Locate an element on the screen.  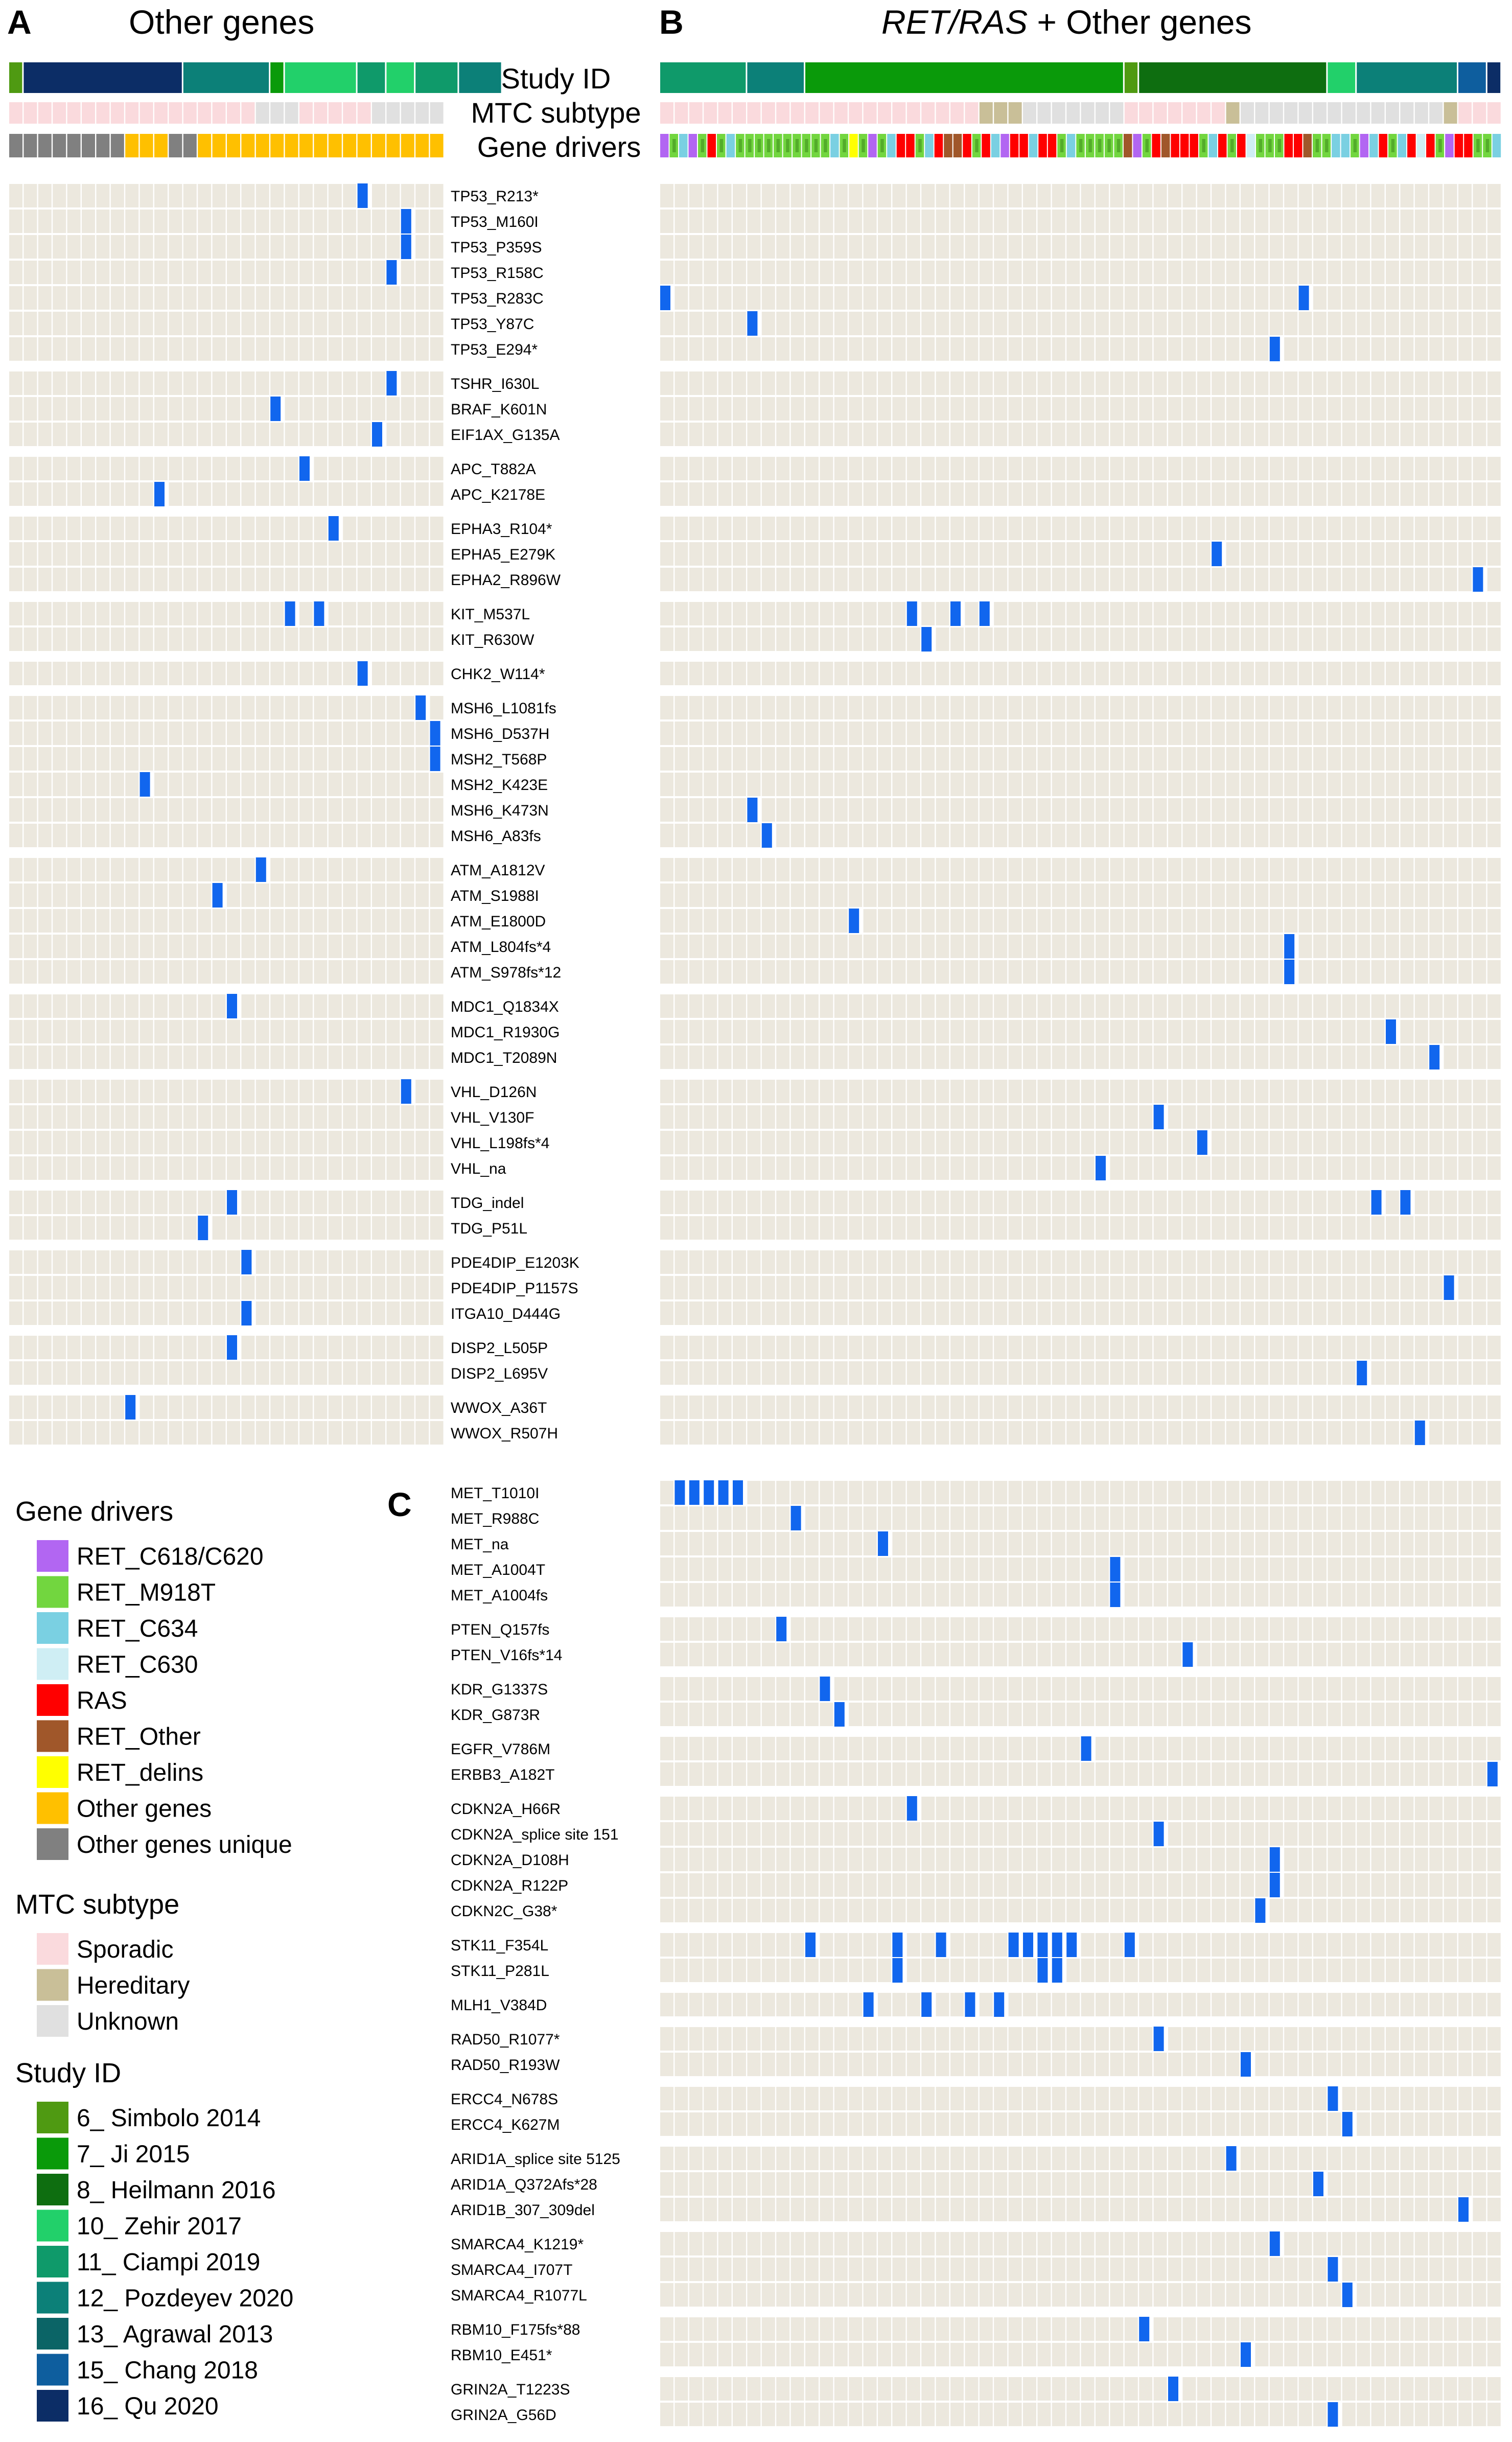
panel-b-driver-ret-c634 is located at coordinates (892, 145).